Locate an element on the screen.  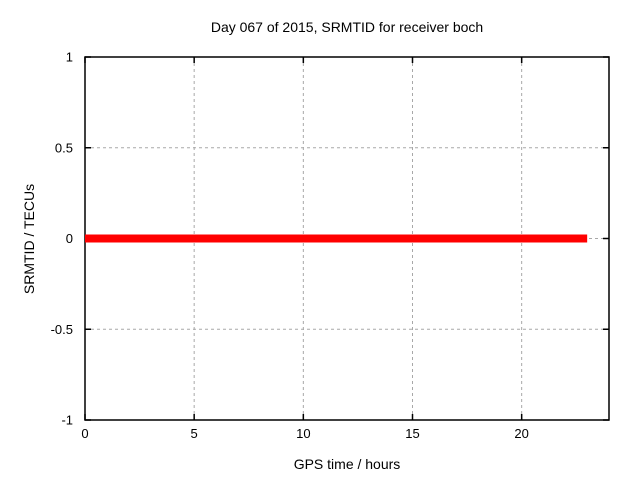
y-tick-label: -1 is located at coordinates (67, 420).